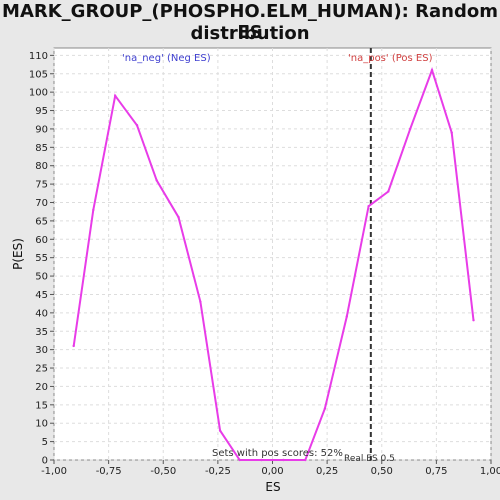 Image resolution: width=500 pixels, height=500 pixels. What do you see at coordinates (218, 471) in the screenshot?
I see `x-tick-label: -0,25` at bounding box center [218, 471].